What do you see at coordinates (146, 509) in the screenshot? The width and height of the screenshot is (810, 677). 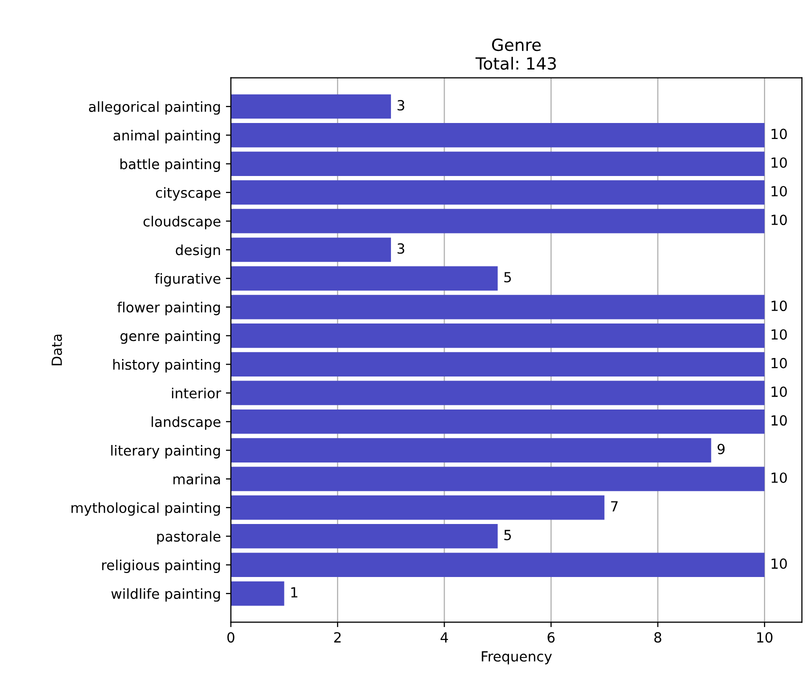 I see `y-tick-label: mythological painting` at bounding box center [146, 509].